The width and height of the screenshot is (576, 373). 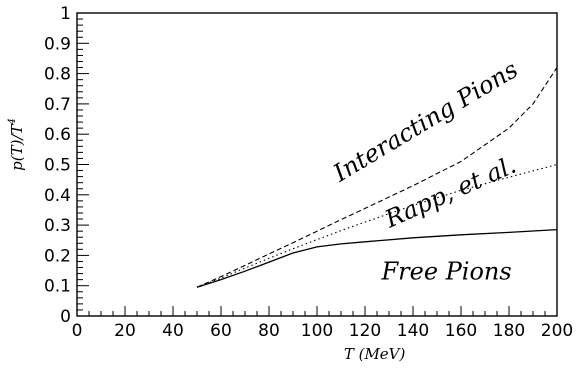 What do you see at coordinates (413, 331) in the screenshot?
I see `x-tick-label: 140` at bounding box center [413, 331].